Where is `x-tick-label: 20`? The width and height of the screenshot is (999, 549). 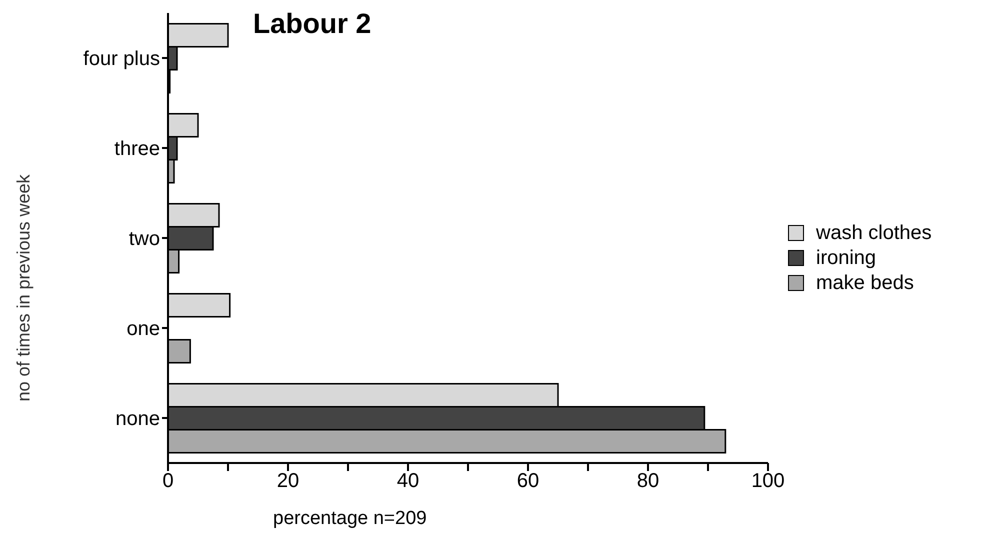
x-tick-label: 20 is located at coordinates (288, 481).